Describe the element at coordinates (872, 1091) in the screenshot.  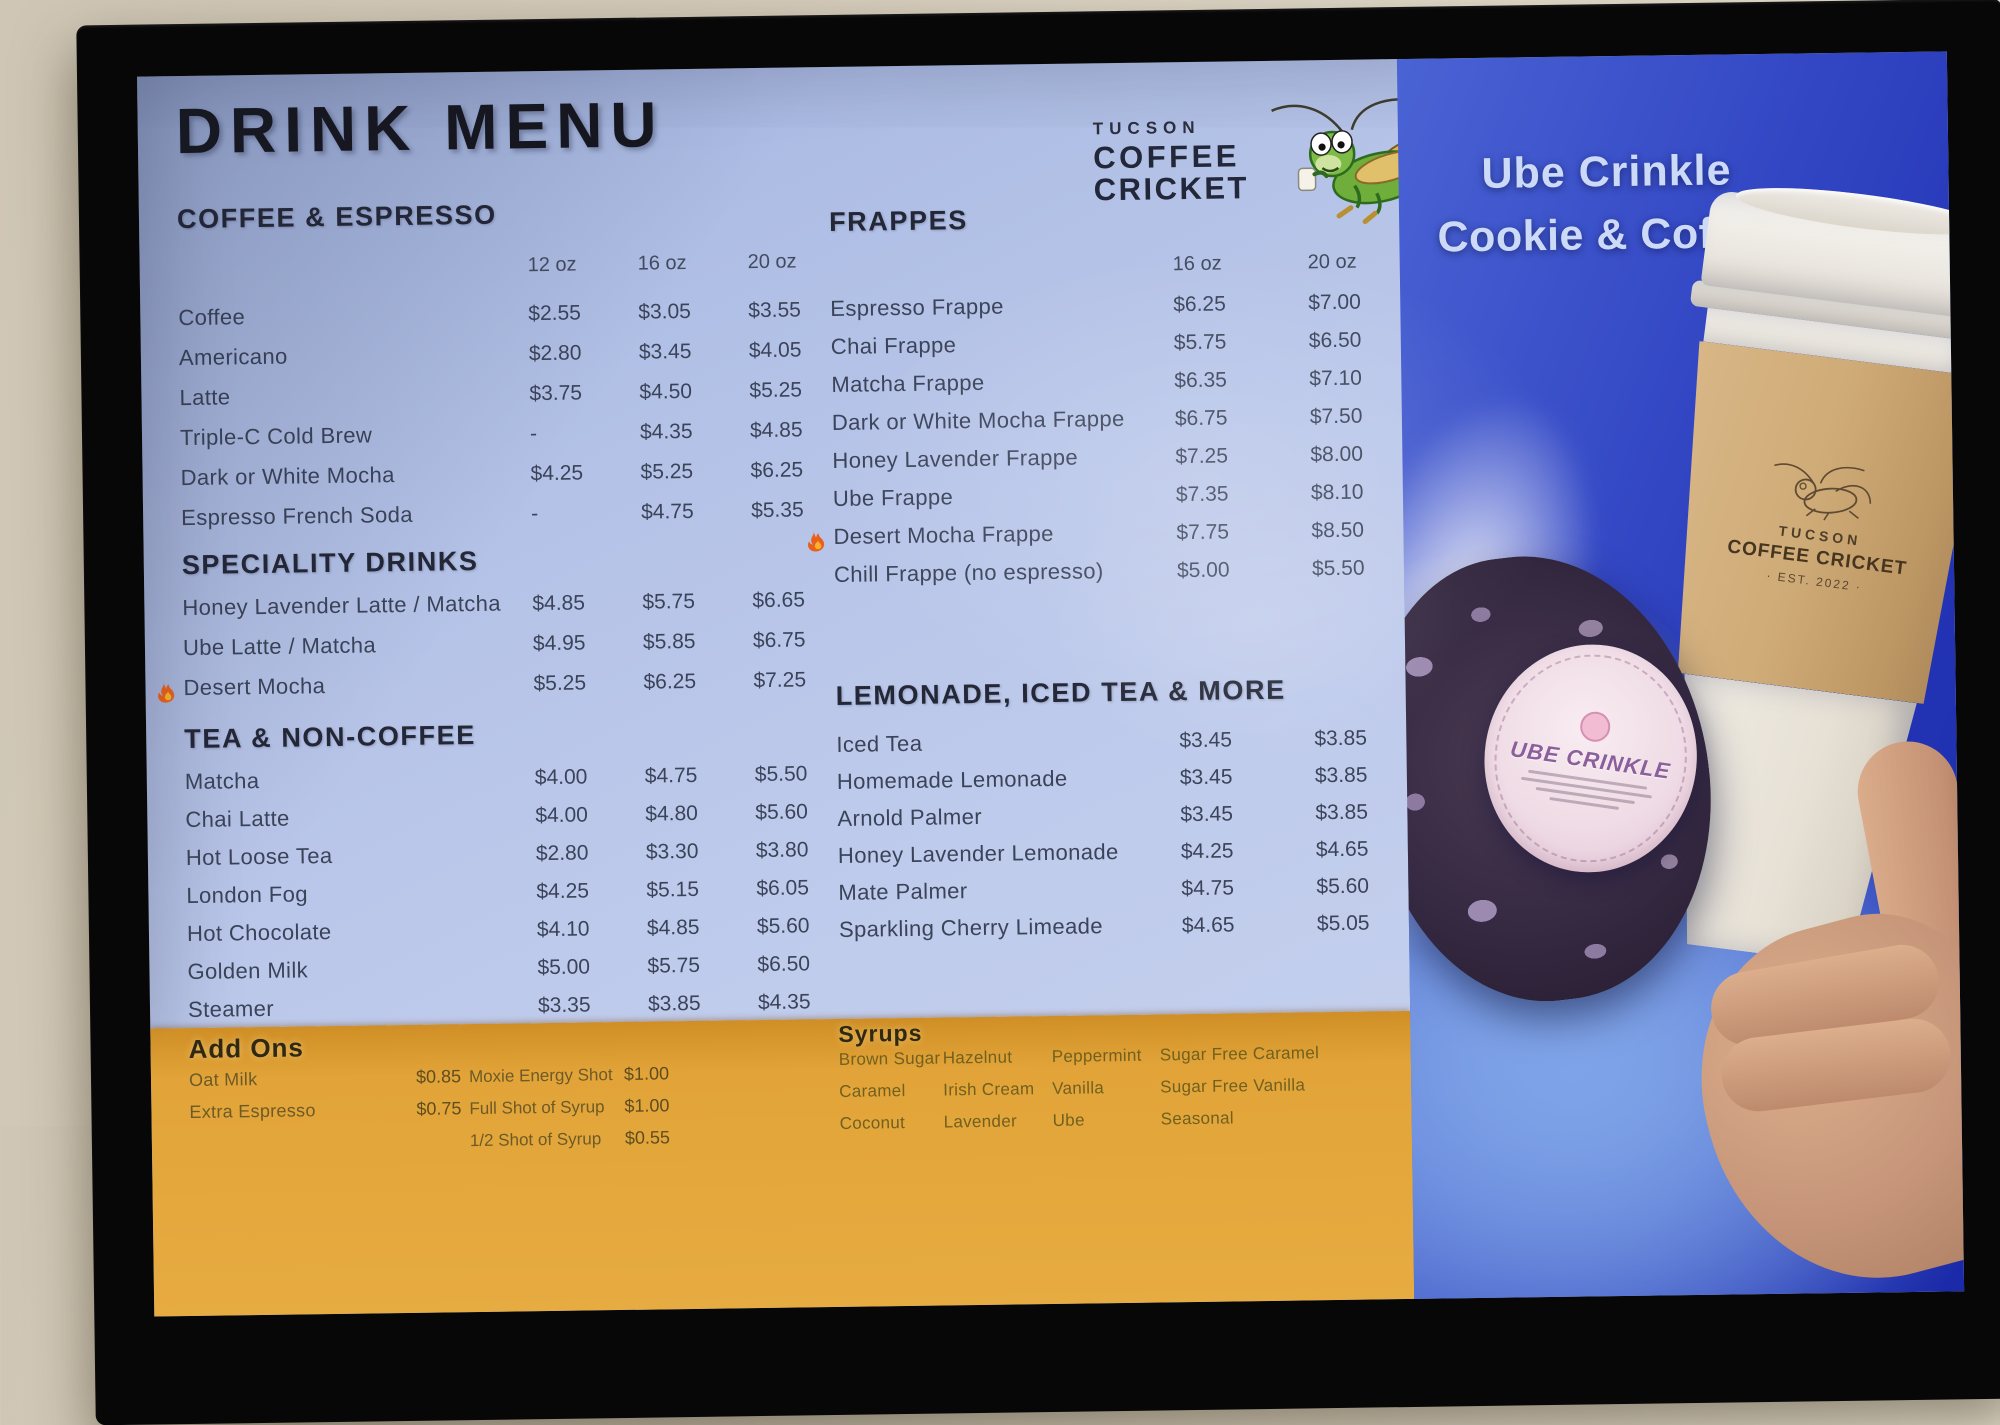
I see `syrup-name: Caramel` at that location.